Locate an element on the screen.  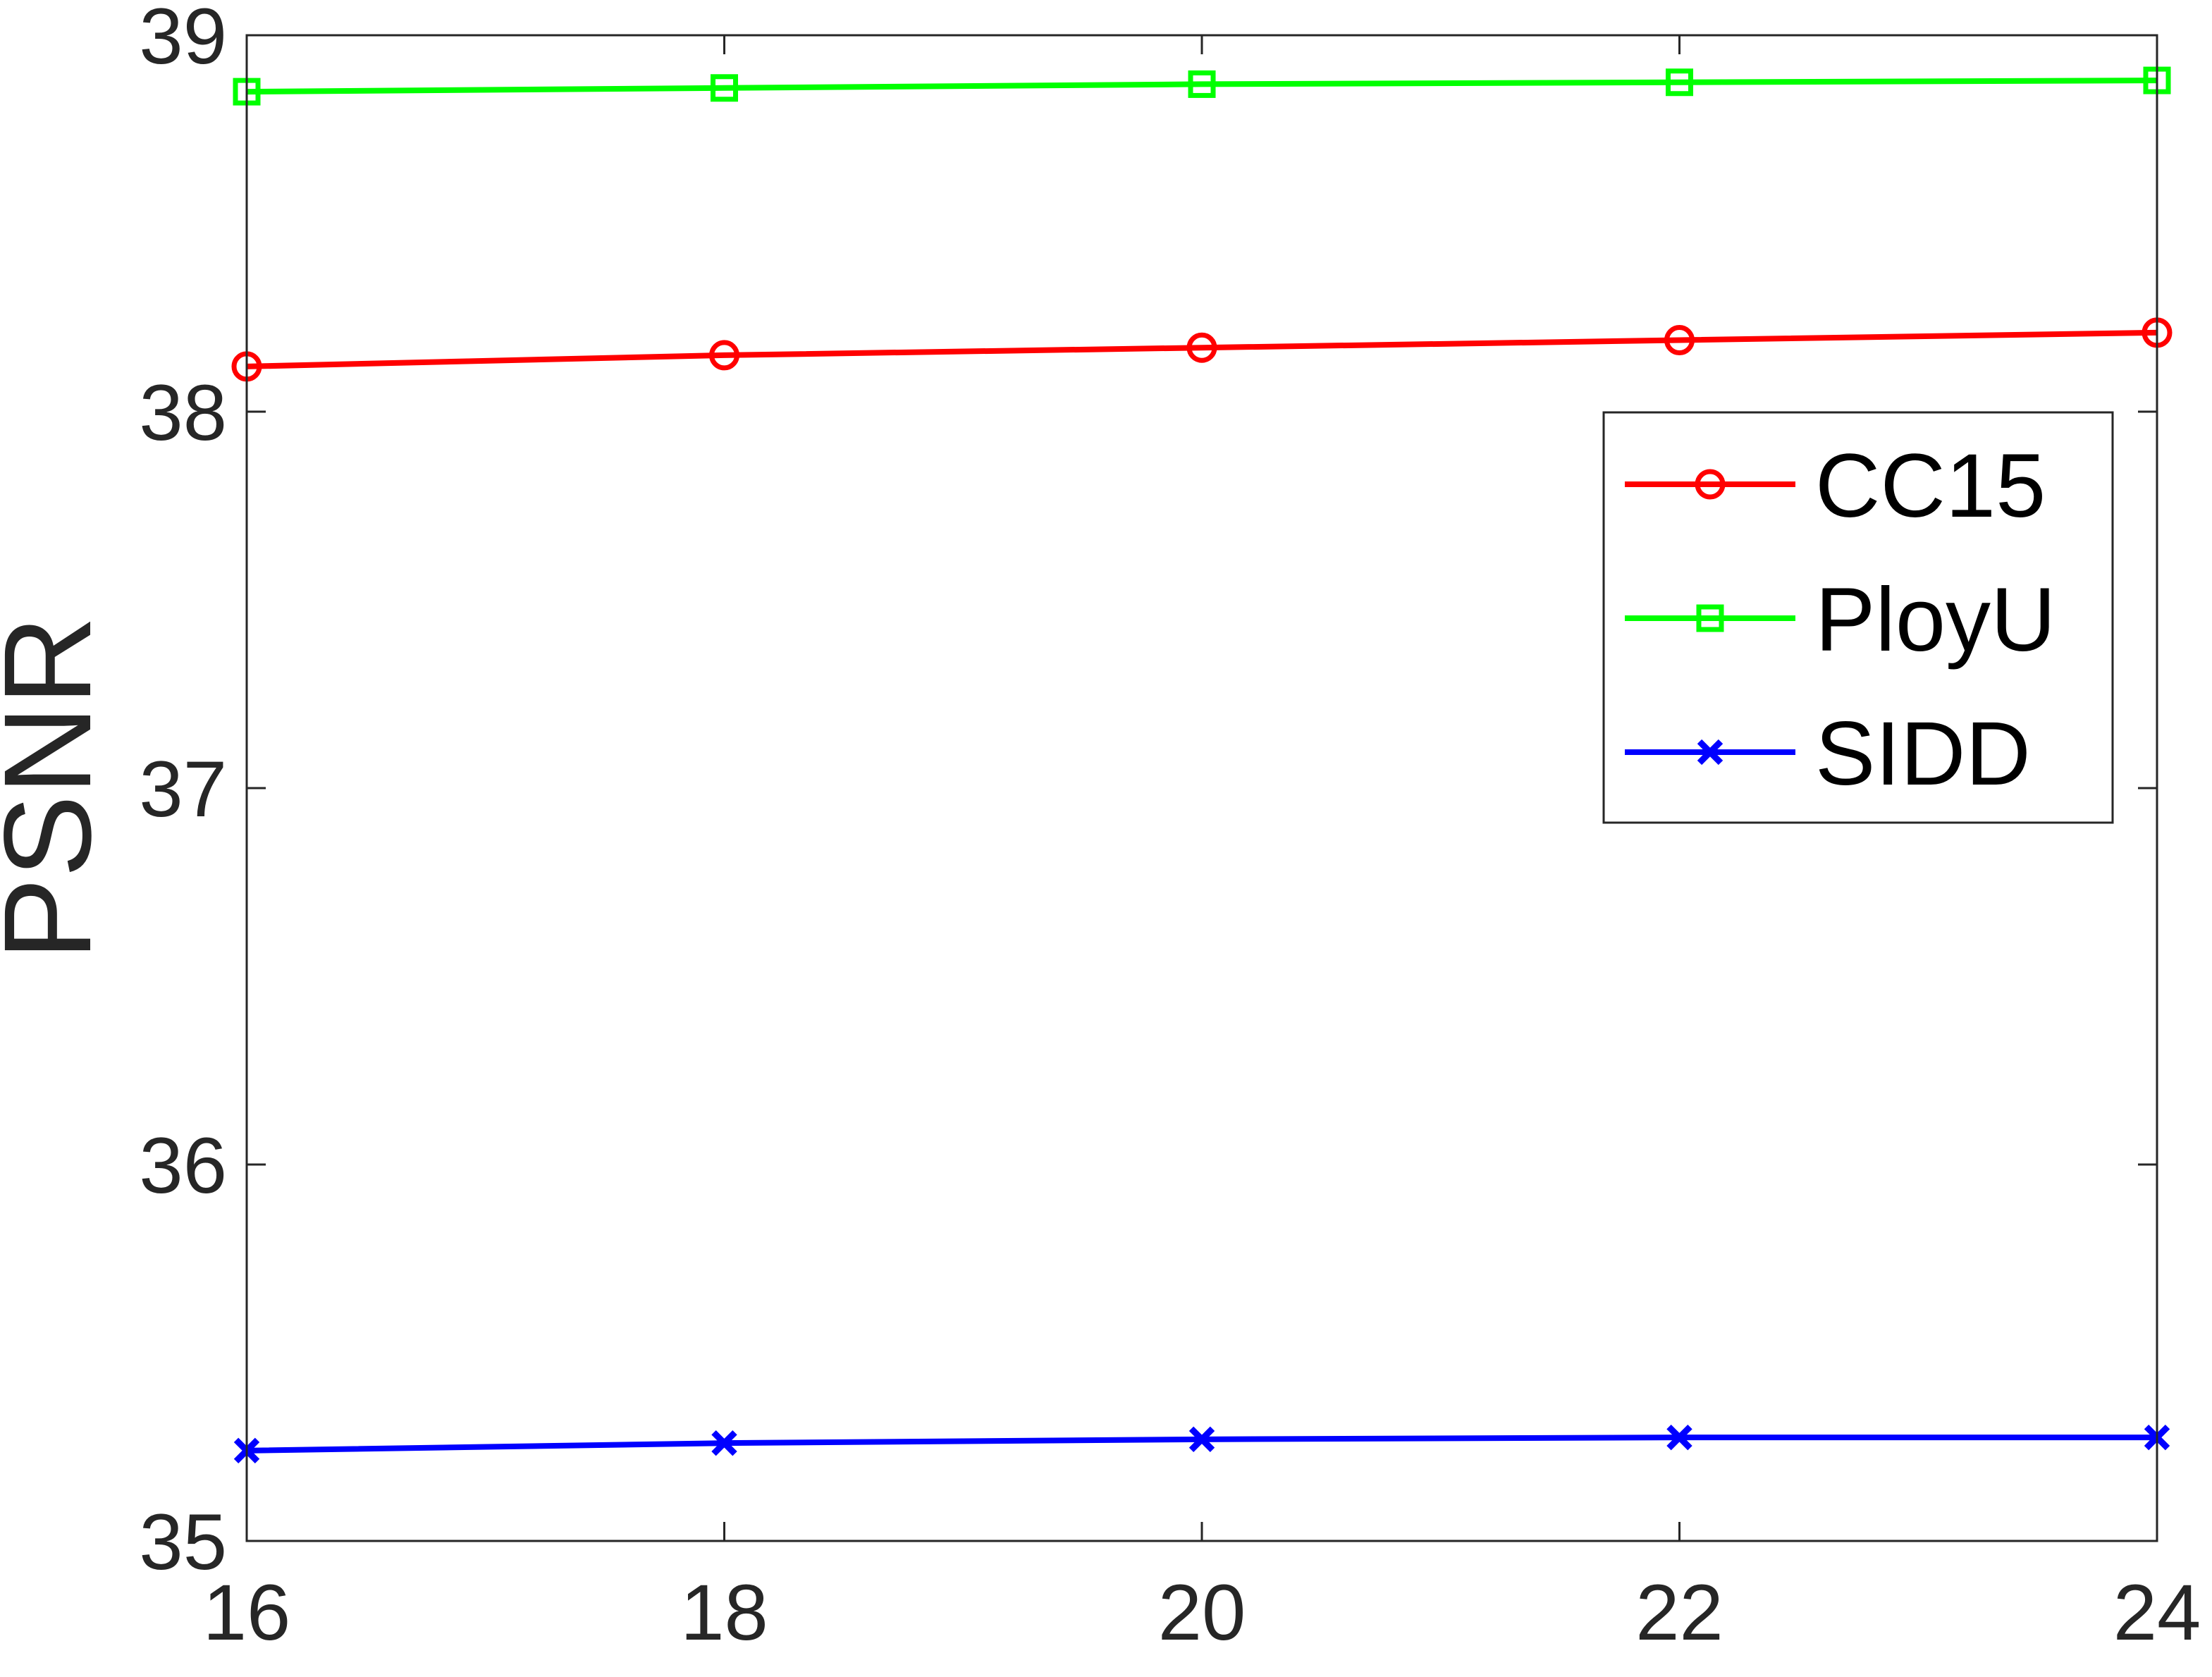
series-line-cc15 is located at coordinates (1202, 349).